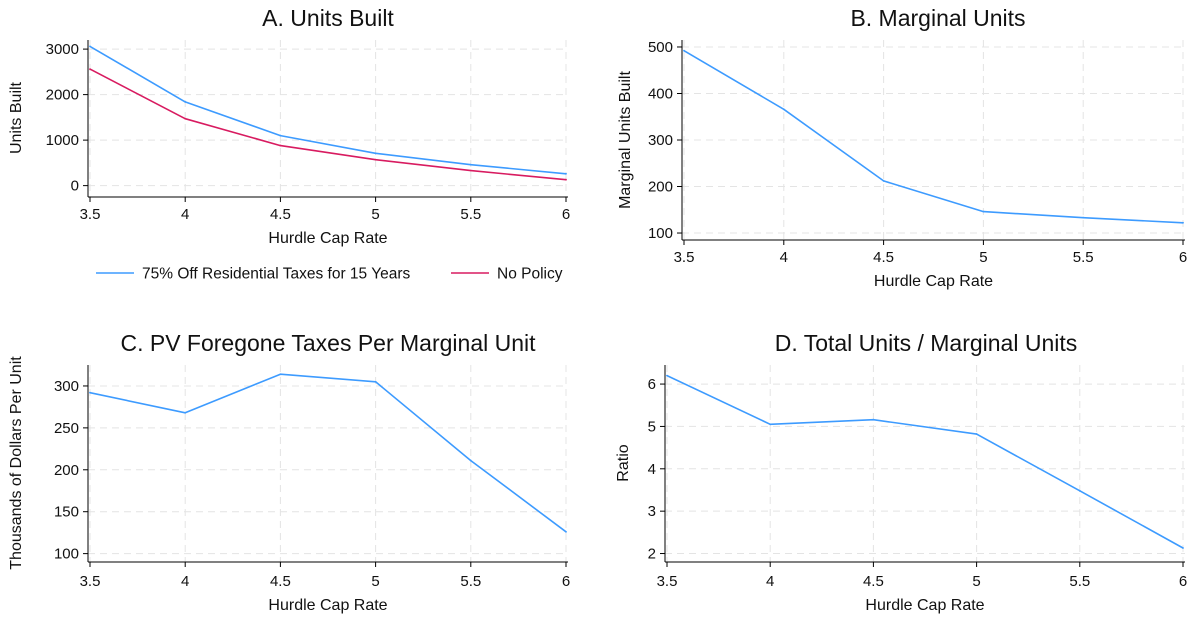 The height and width of the screenshot is (621, 1191). What do you see at coordinates (660, 47) in the screenshot?
I see `y-tick-label: 500` at bounding box center [660, 47].